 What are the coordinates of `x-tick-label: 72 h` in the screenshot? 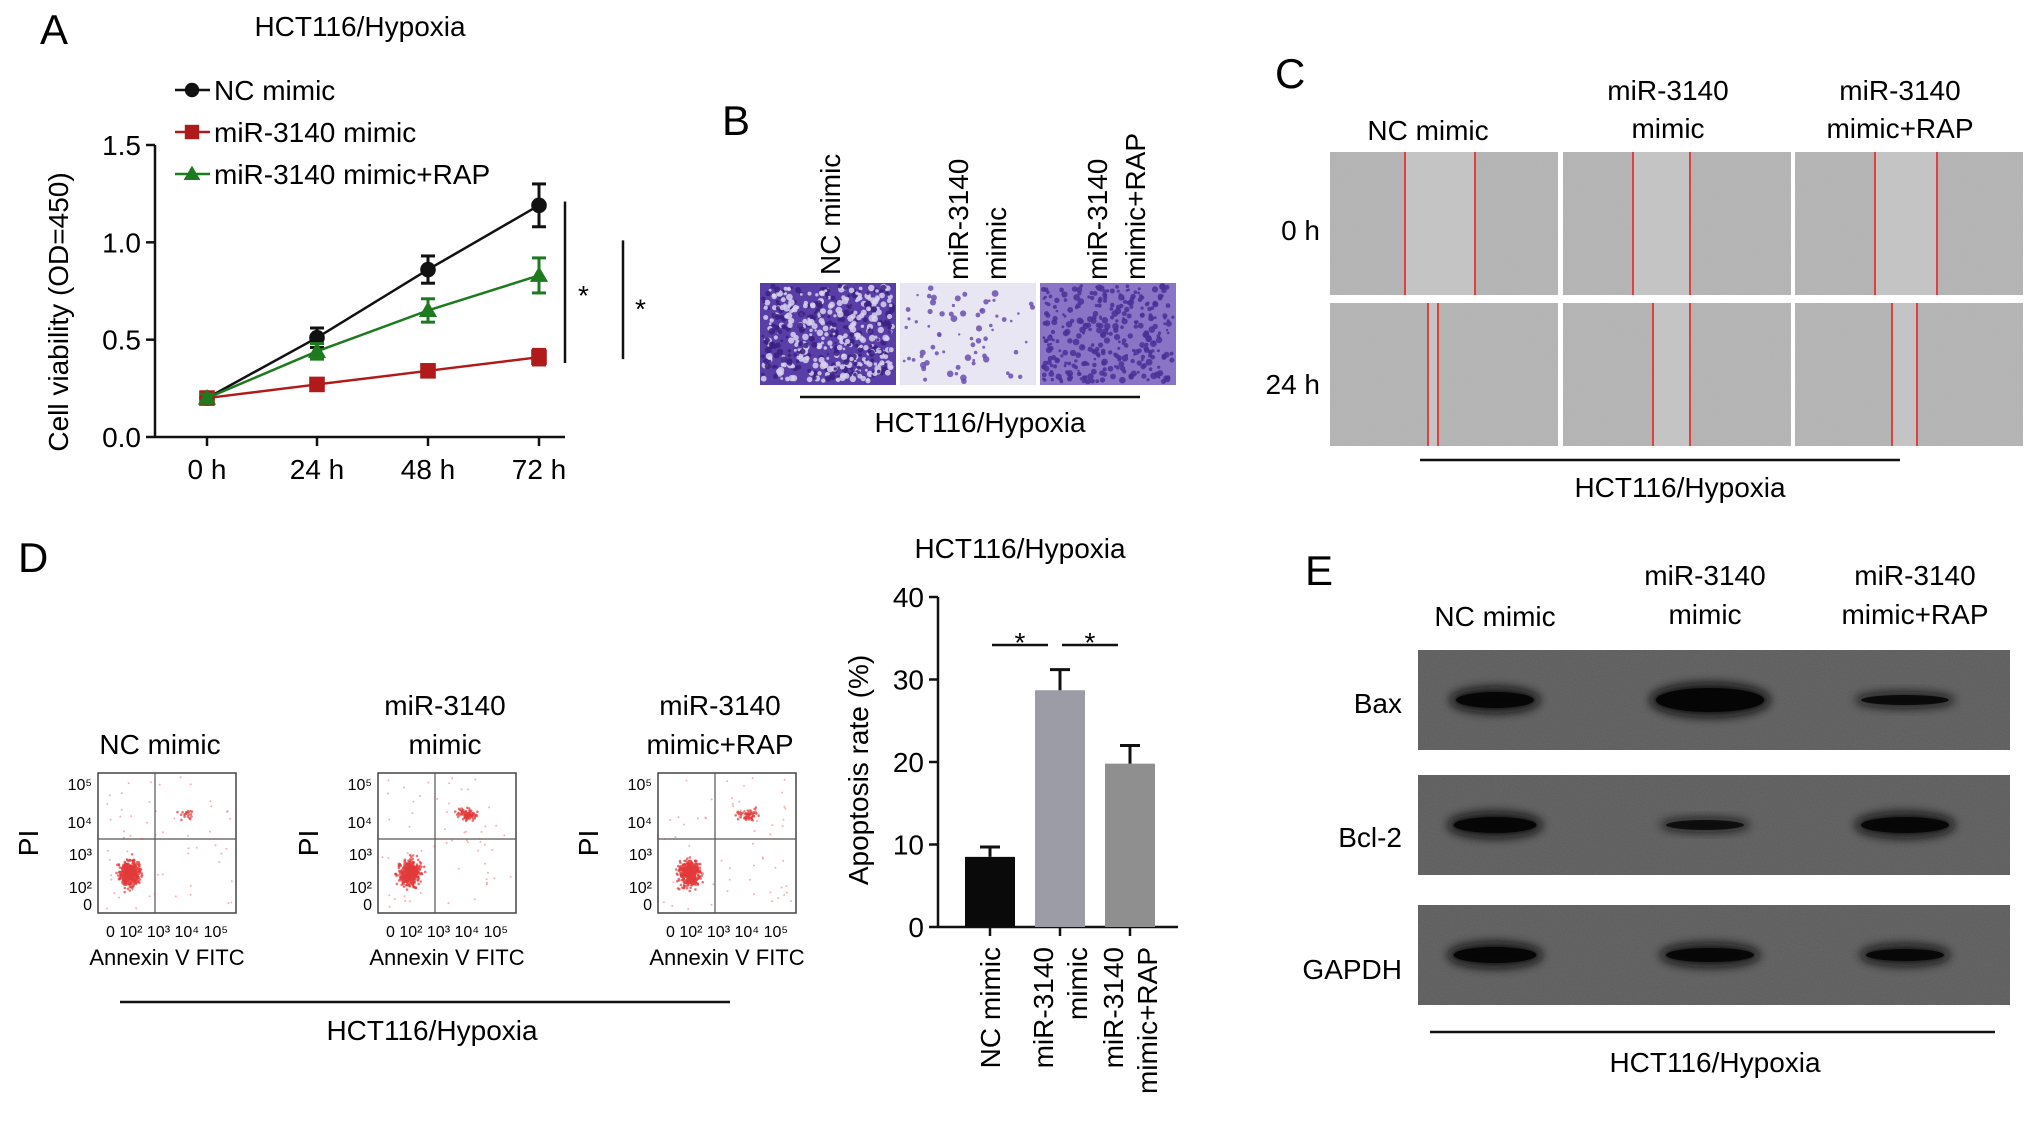 It's located at (539, 469).